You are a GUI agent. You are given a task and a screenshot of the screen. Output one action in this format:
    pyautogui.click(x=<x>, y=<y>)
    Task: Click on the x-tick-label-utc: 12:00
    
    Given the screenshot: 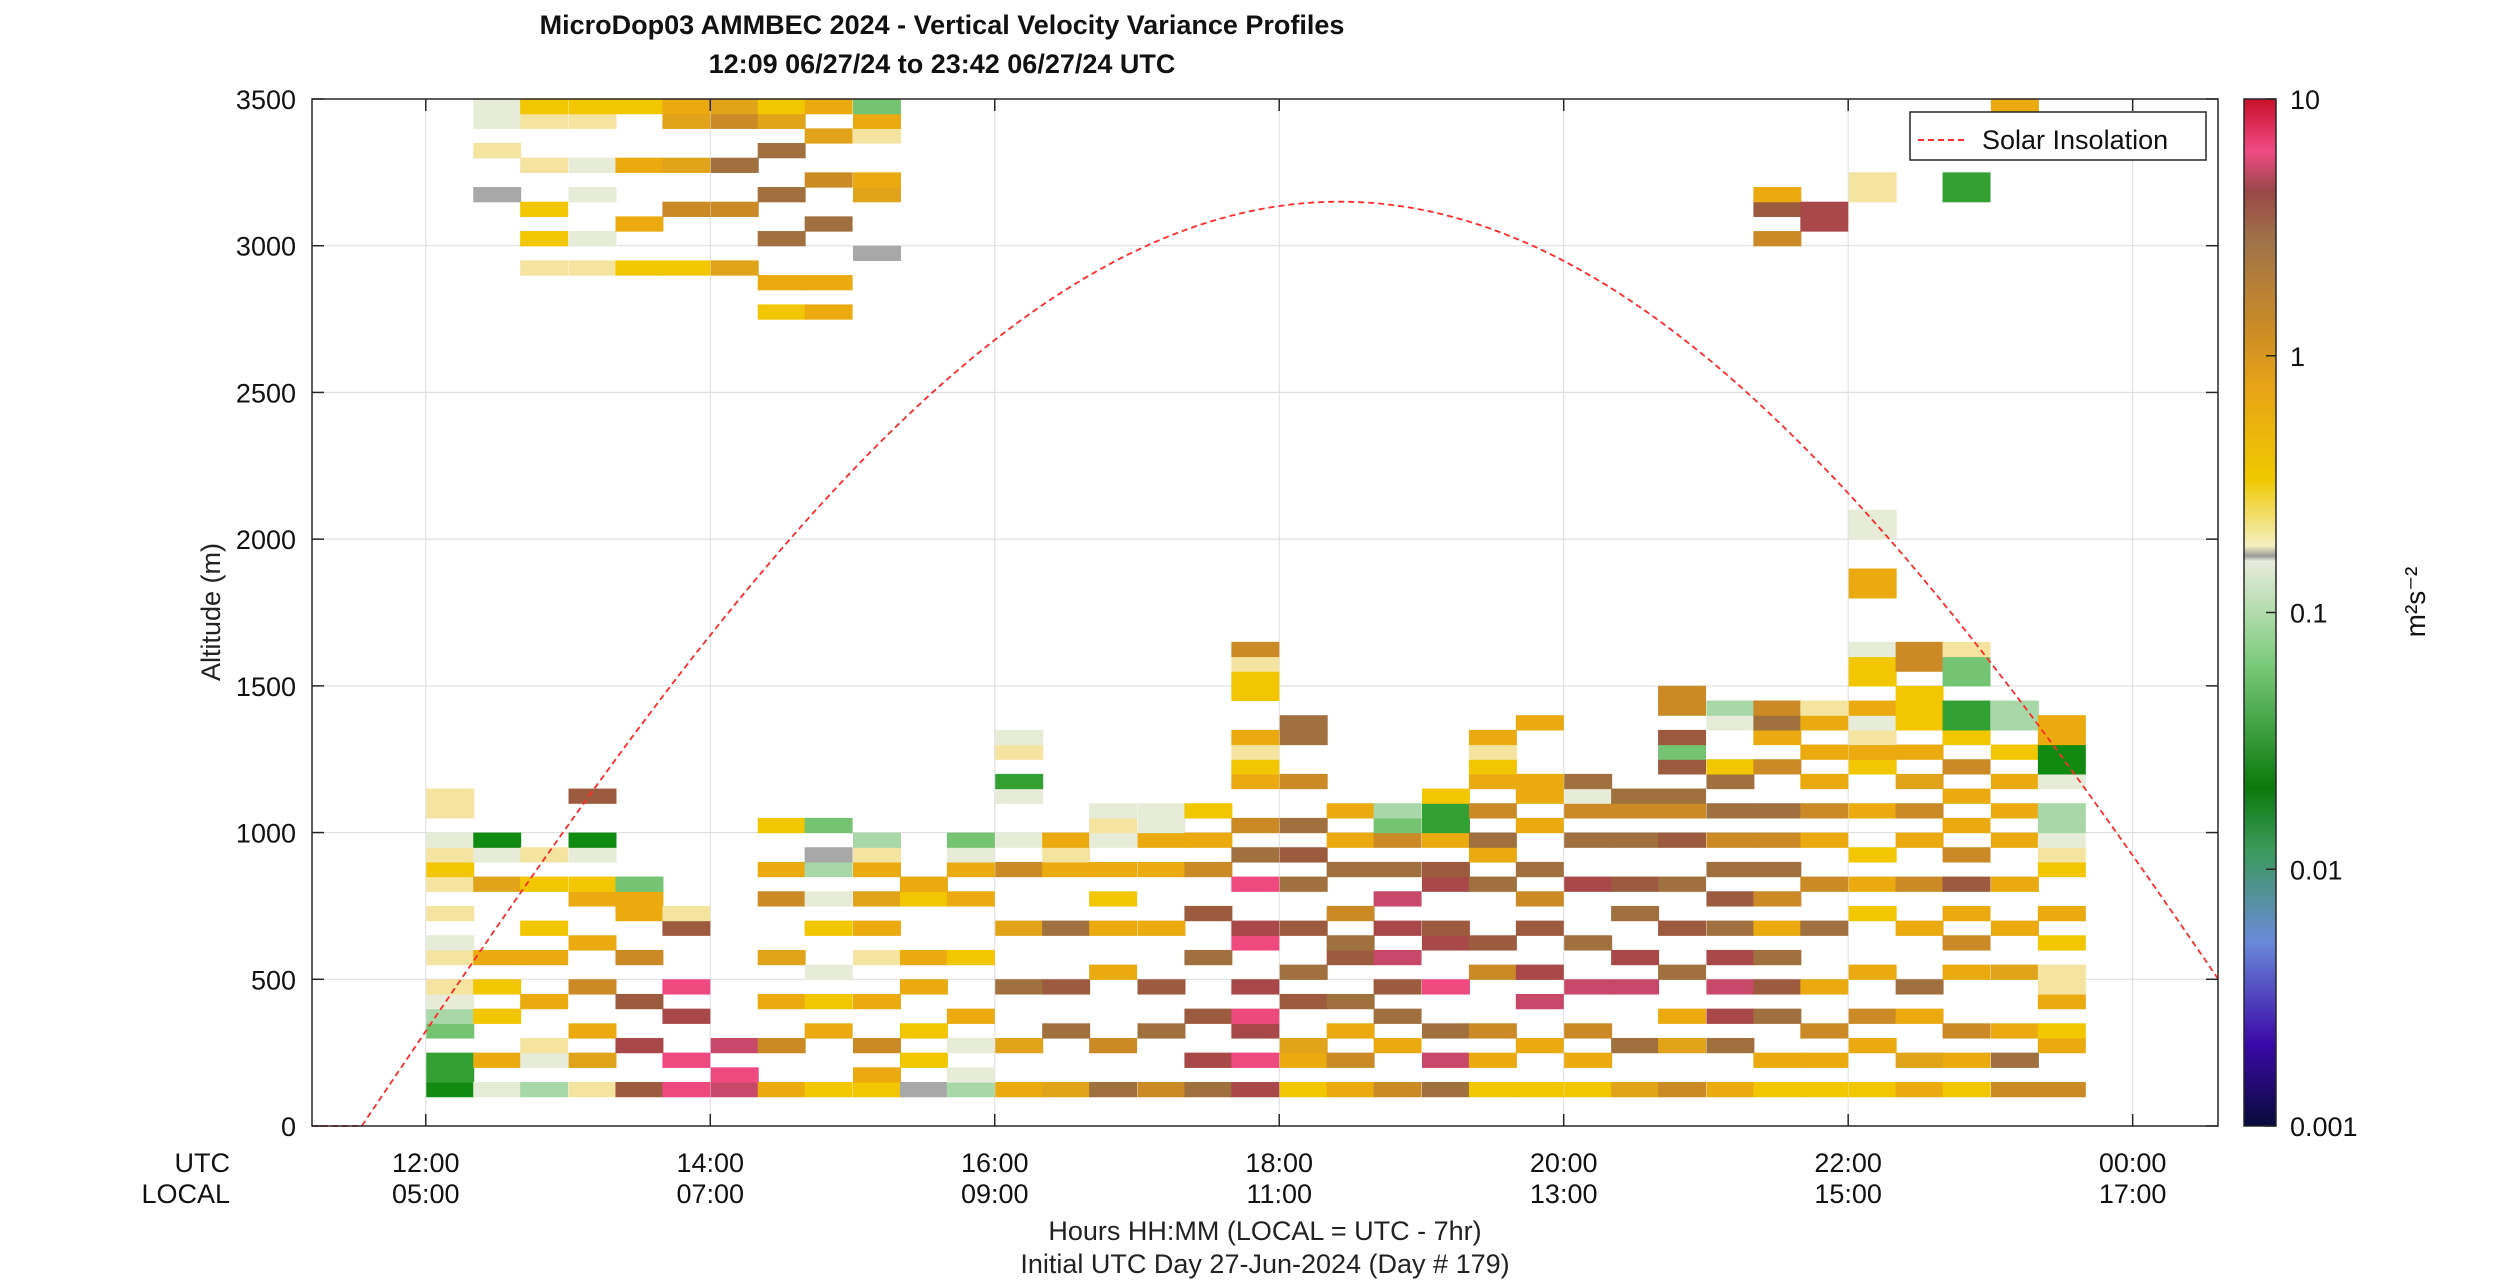 What is the action you would take?
    pyautogui.click(x=426, y=1163)
    